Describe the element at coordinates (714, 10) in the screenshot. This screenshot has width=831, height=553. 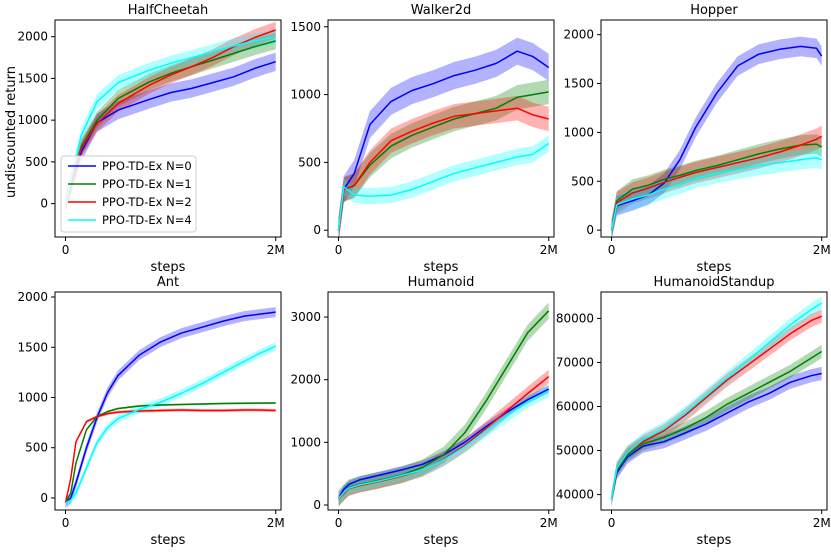
I see `chart-title: Hopper` at that location.